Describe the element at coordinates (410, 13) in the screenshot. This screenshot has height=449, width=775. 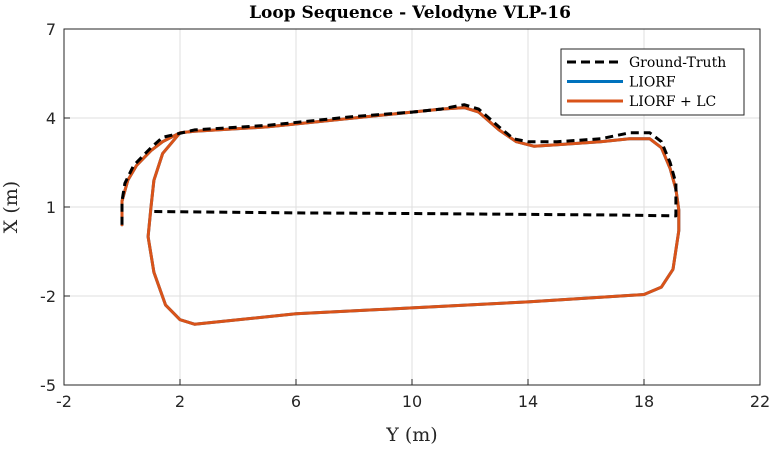
I see `chart-title: Loop Sequence - Velodyne VLP-16` at that location.